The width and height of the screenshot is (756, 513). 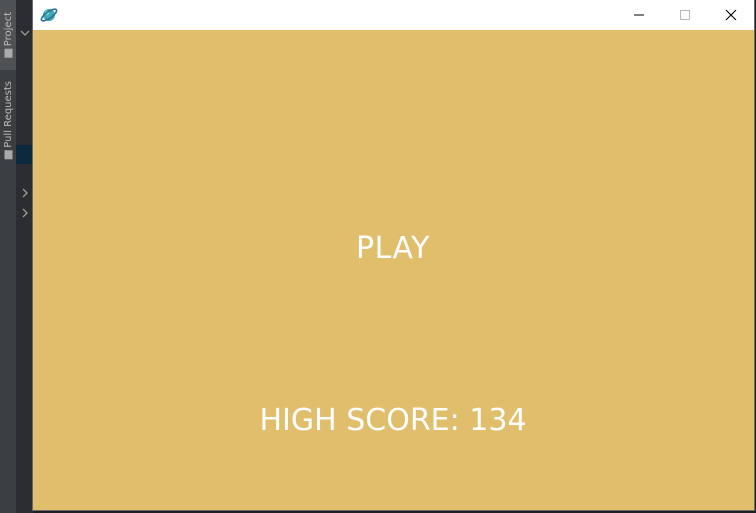 I want to click on planet-icon, so click(x=49, y=15).